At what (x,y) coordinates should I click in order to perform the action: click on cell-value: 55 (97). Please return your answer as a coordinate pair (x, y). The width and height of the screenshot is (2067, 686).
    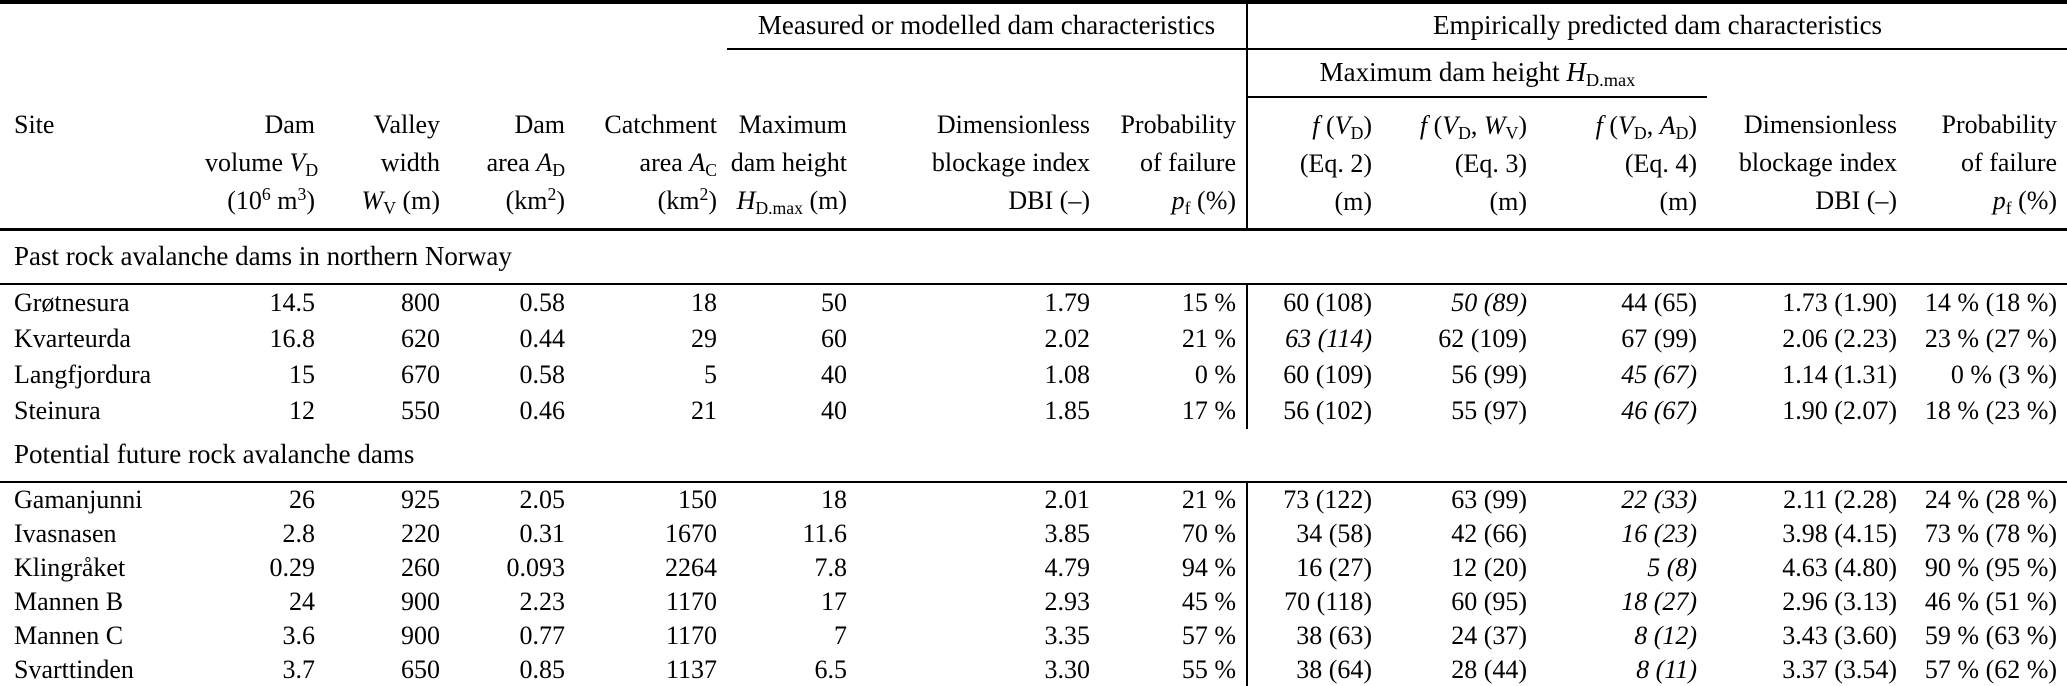
    Looking at the image, I should click on (1489, 410).